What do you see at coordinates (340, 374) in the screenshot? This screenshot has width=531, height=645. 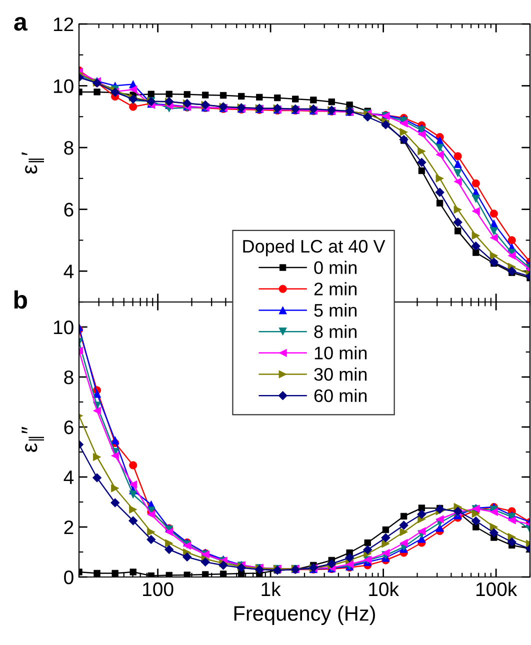 I see `legend-label: 30 min` at bounding box center [340, 374].